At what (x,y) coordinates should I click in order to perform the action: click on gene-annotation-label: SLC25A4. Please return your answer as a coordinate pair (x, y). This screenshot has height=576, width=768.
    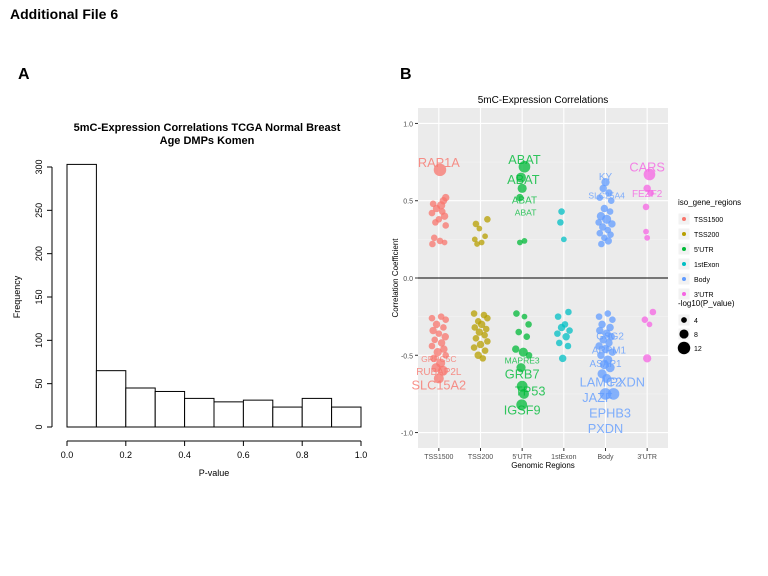
    Looking at the image, I should click on (606, 195).